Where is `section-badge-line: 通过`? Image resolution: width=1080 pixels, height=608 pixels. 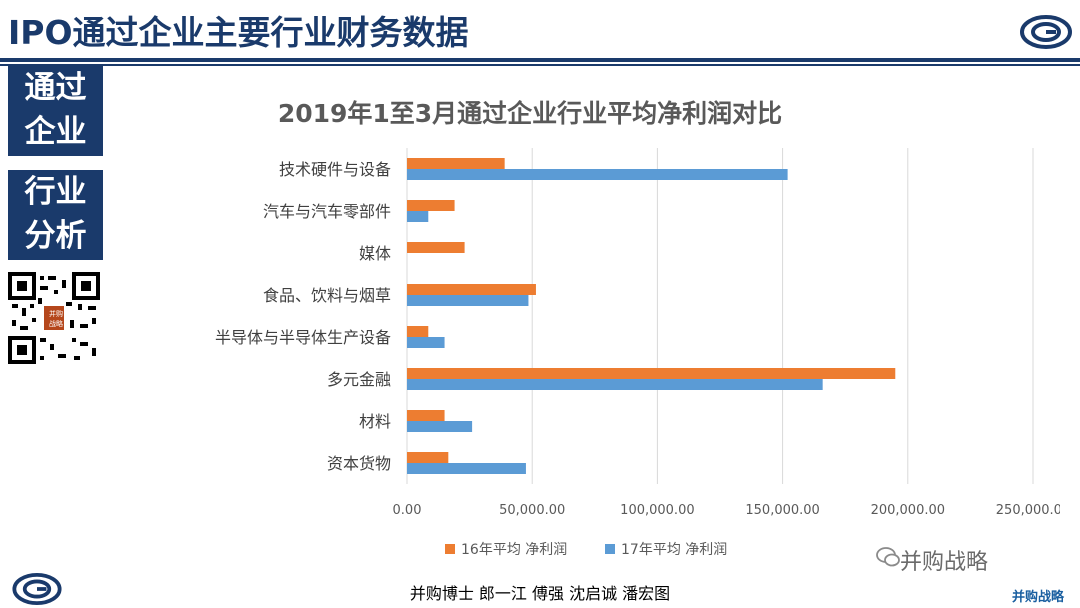
section-badge-line: 通过 is located at coordinates (55, 88).